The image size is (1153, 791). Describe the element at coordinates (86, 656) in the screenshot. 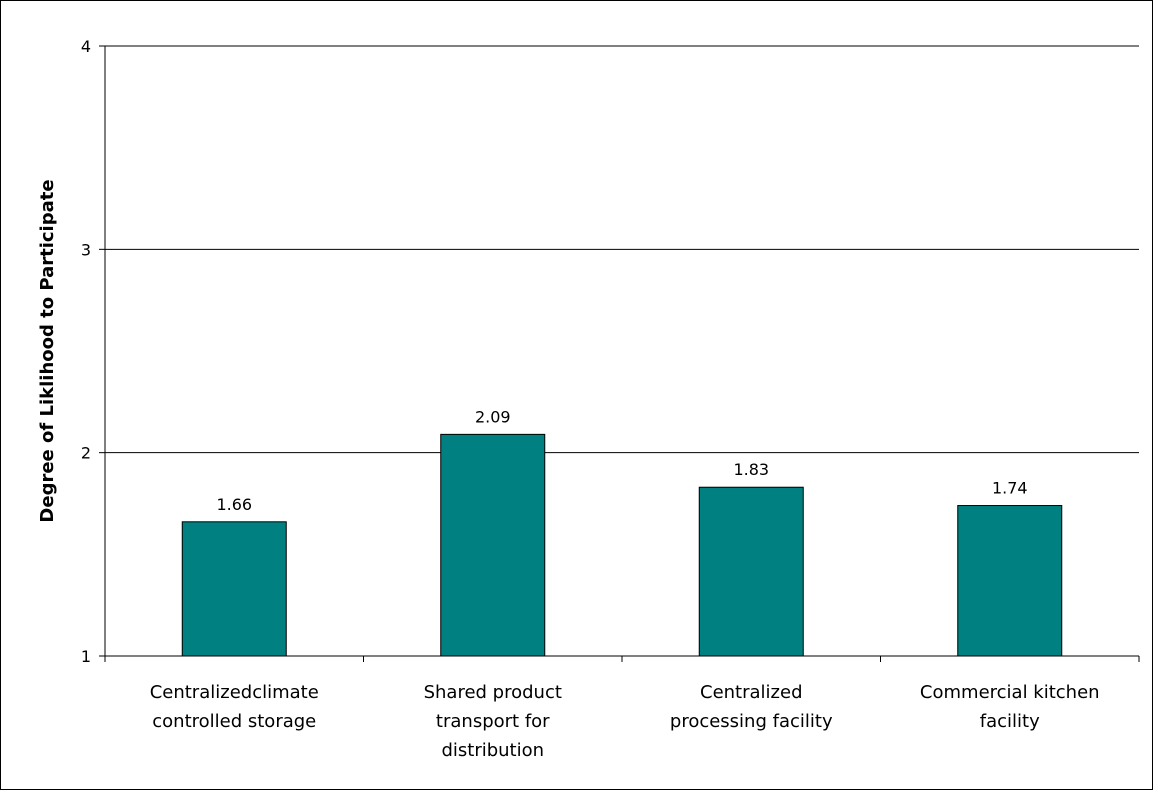

I see `y-tick-label: 1` at that location.